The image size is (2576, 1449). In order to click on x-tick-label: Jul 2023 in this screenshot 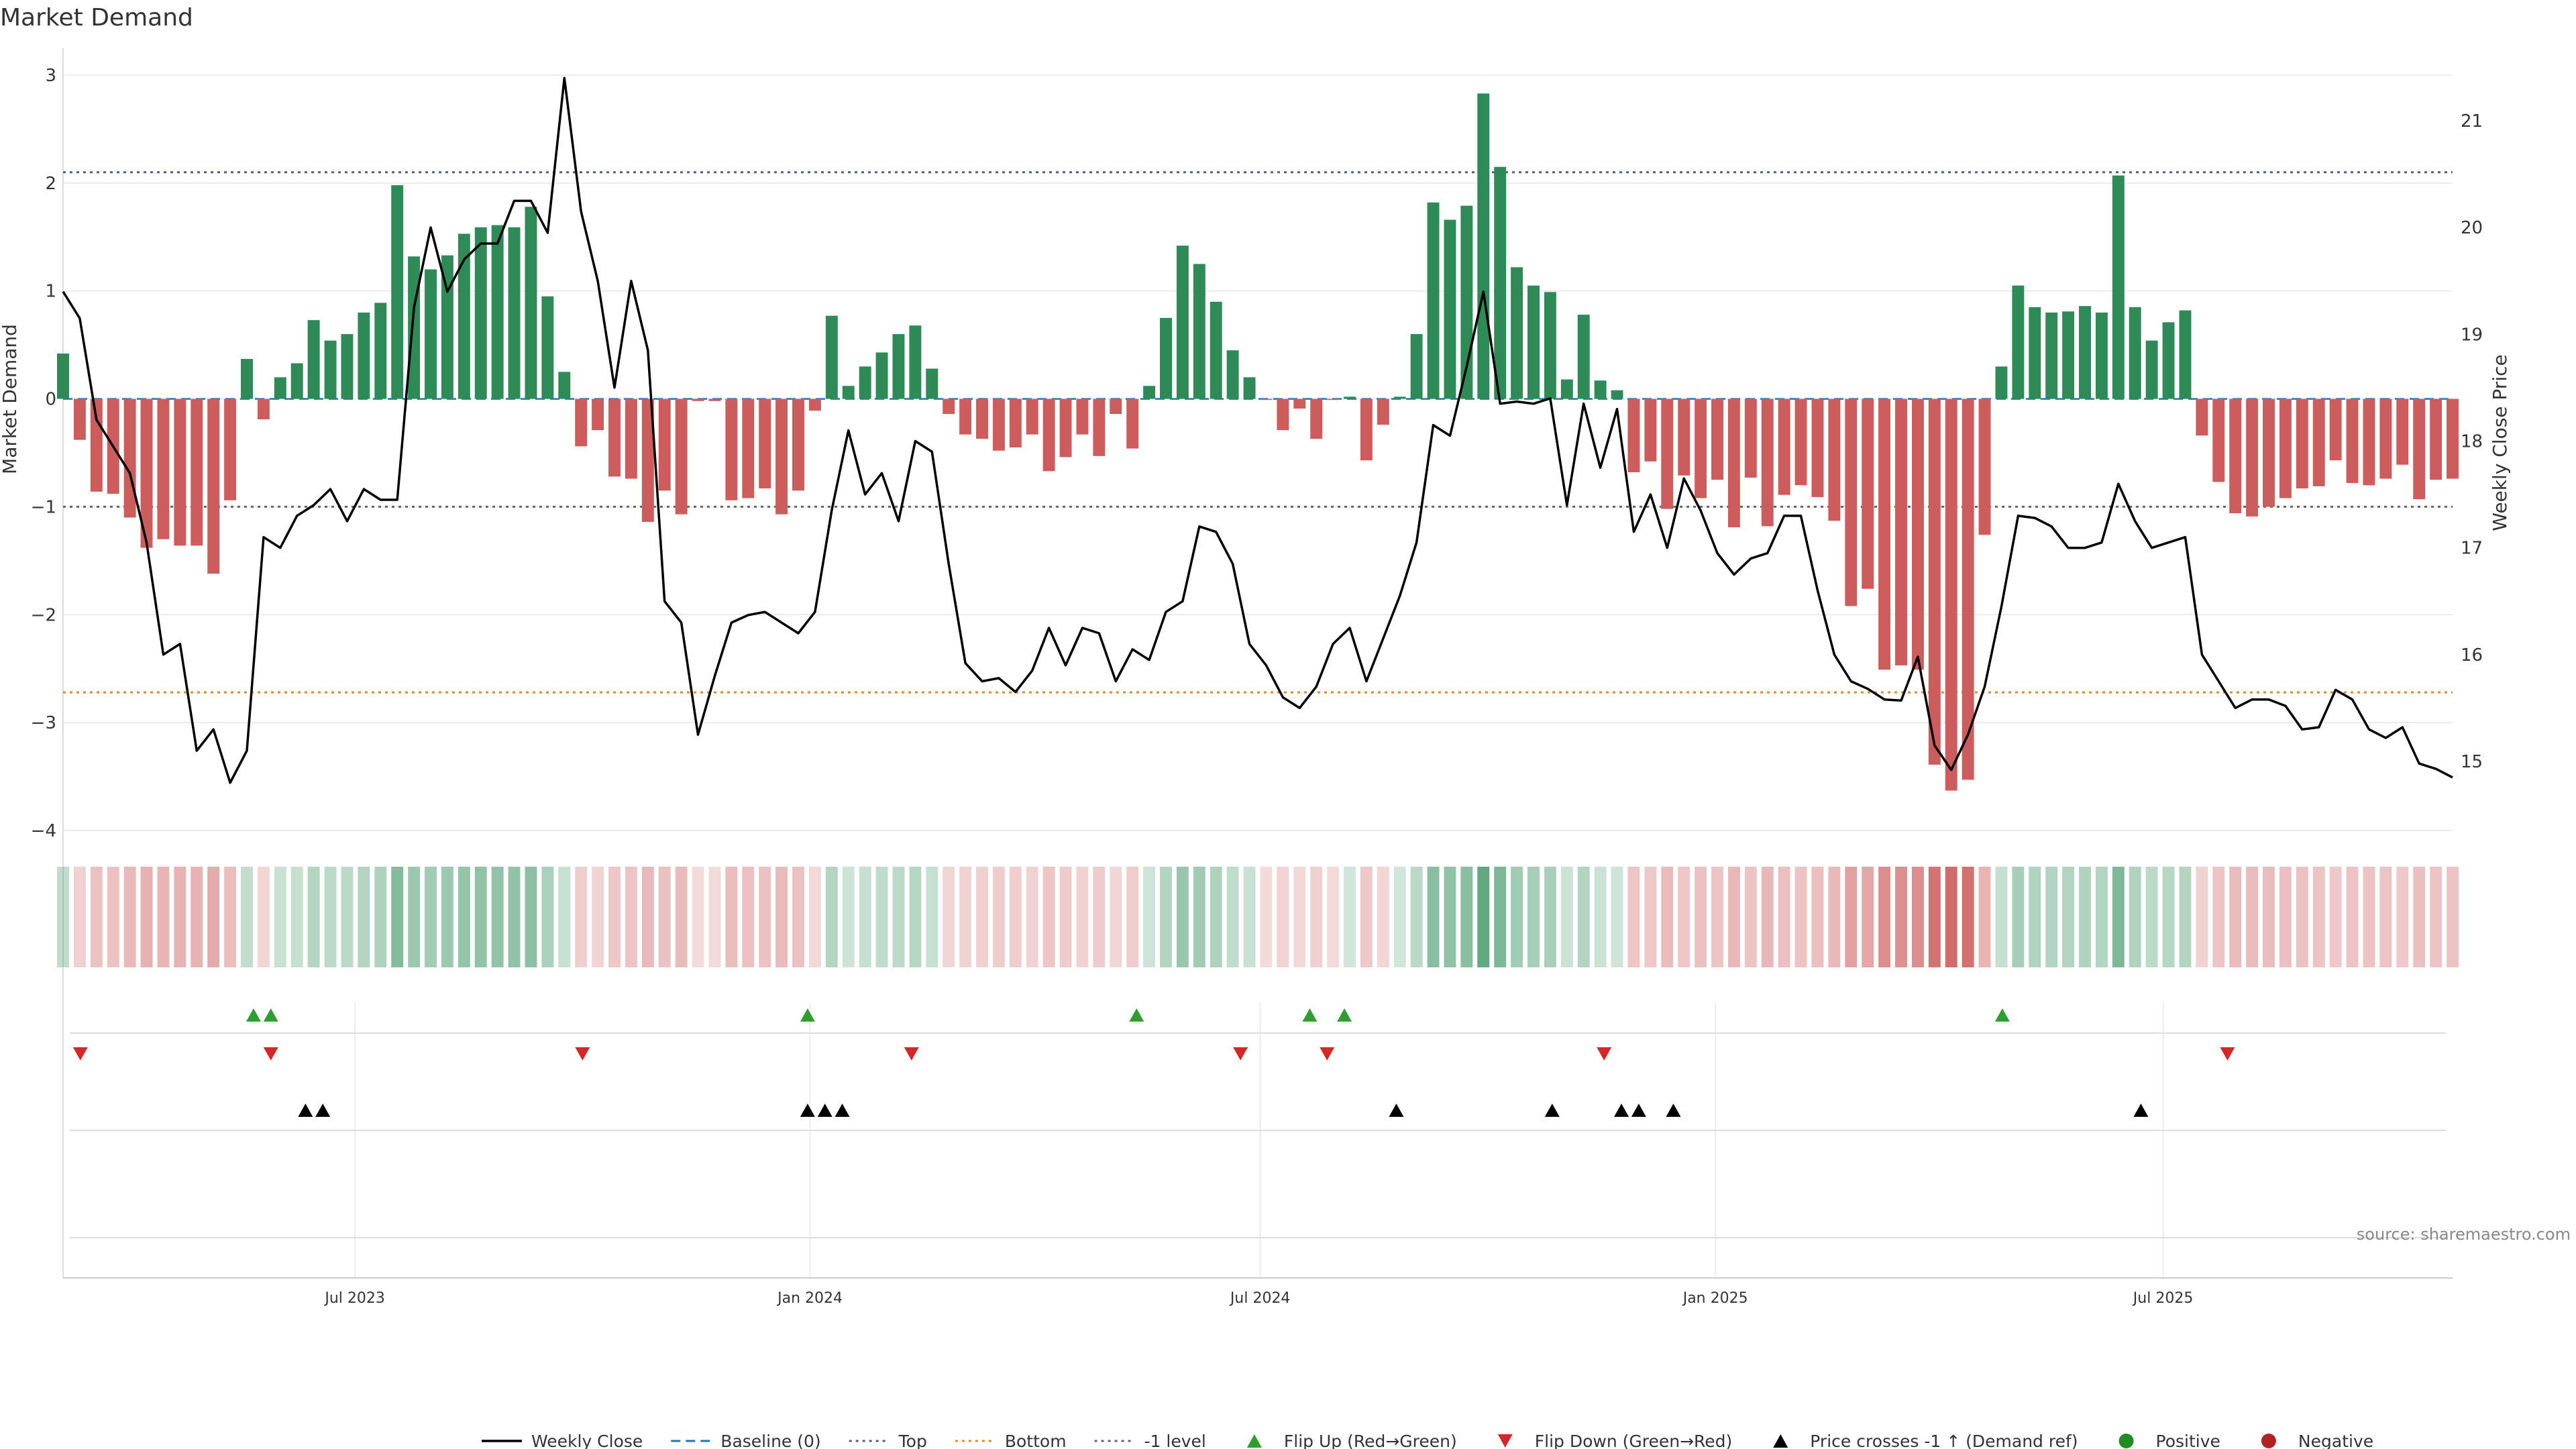, I will do `click(354, 1298)`.